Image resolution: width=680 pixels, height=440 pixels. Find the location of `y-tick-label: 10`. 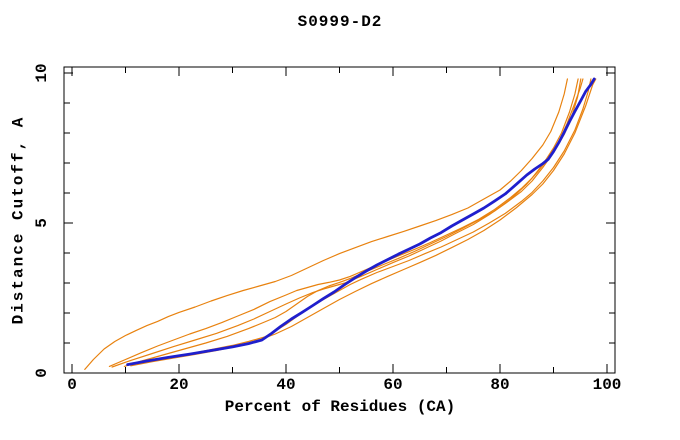

y-tick-label: 10 is located at coordinates (42, 73).